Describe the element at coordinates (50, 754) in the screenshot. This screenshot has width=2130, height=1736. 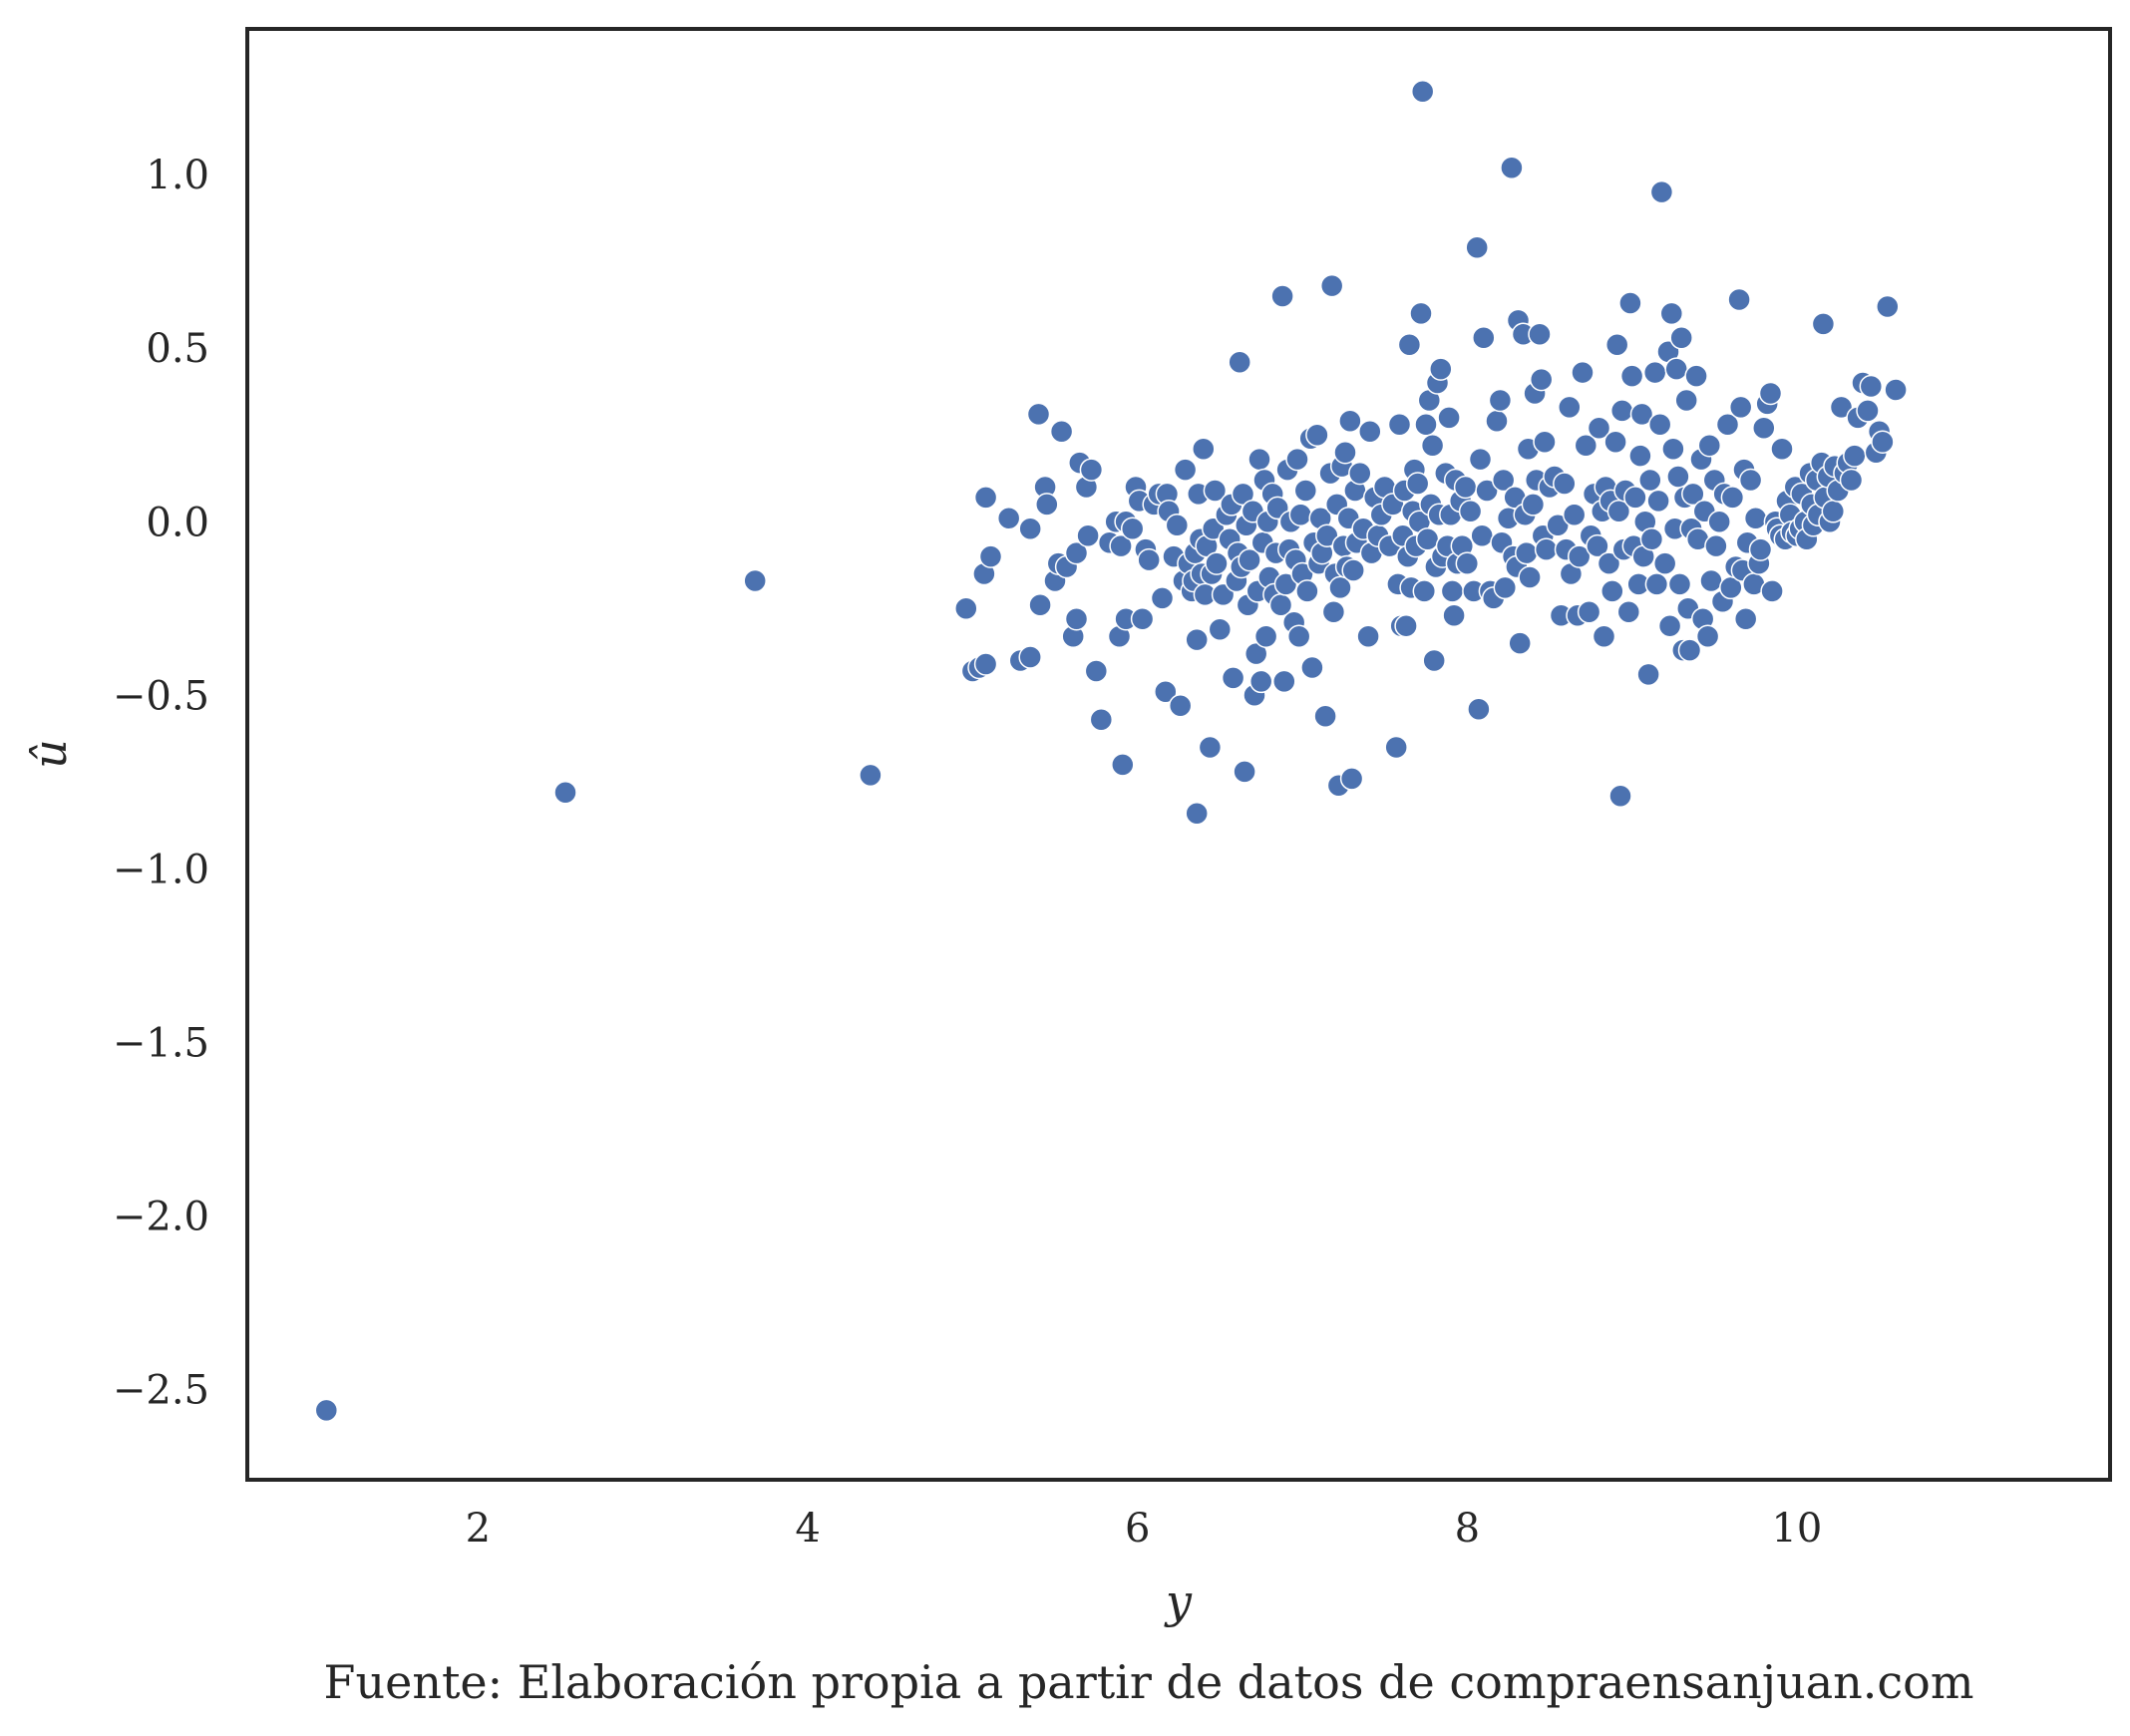
I see `y-axis-label: û` at that location.